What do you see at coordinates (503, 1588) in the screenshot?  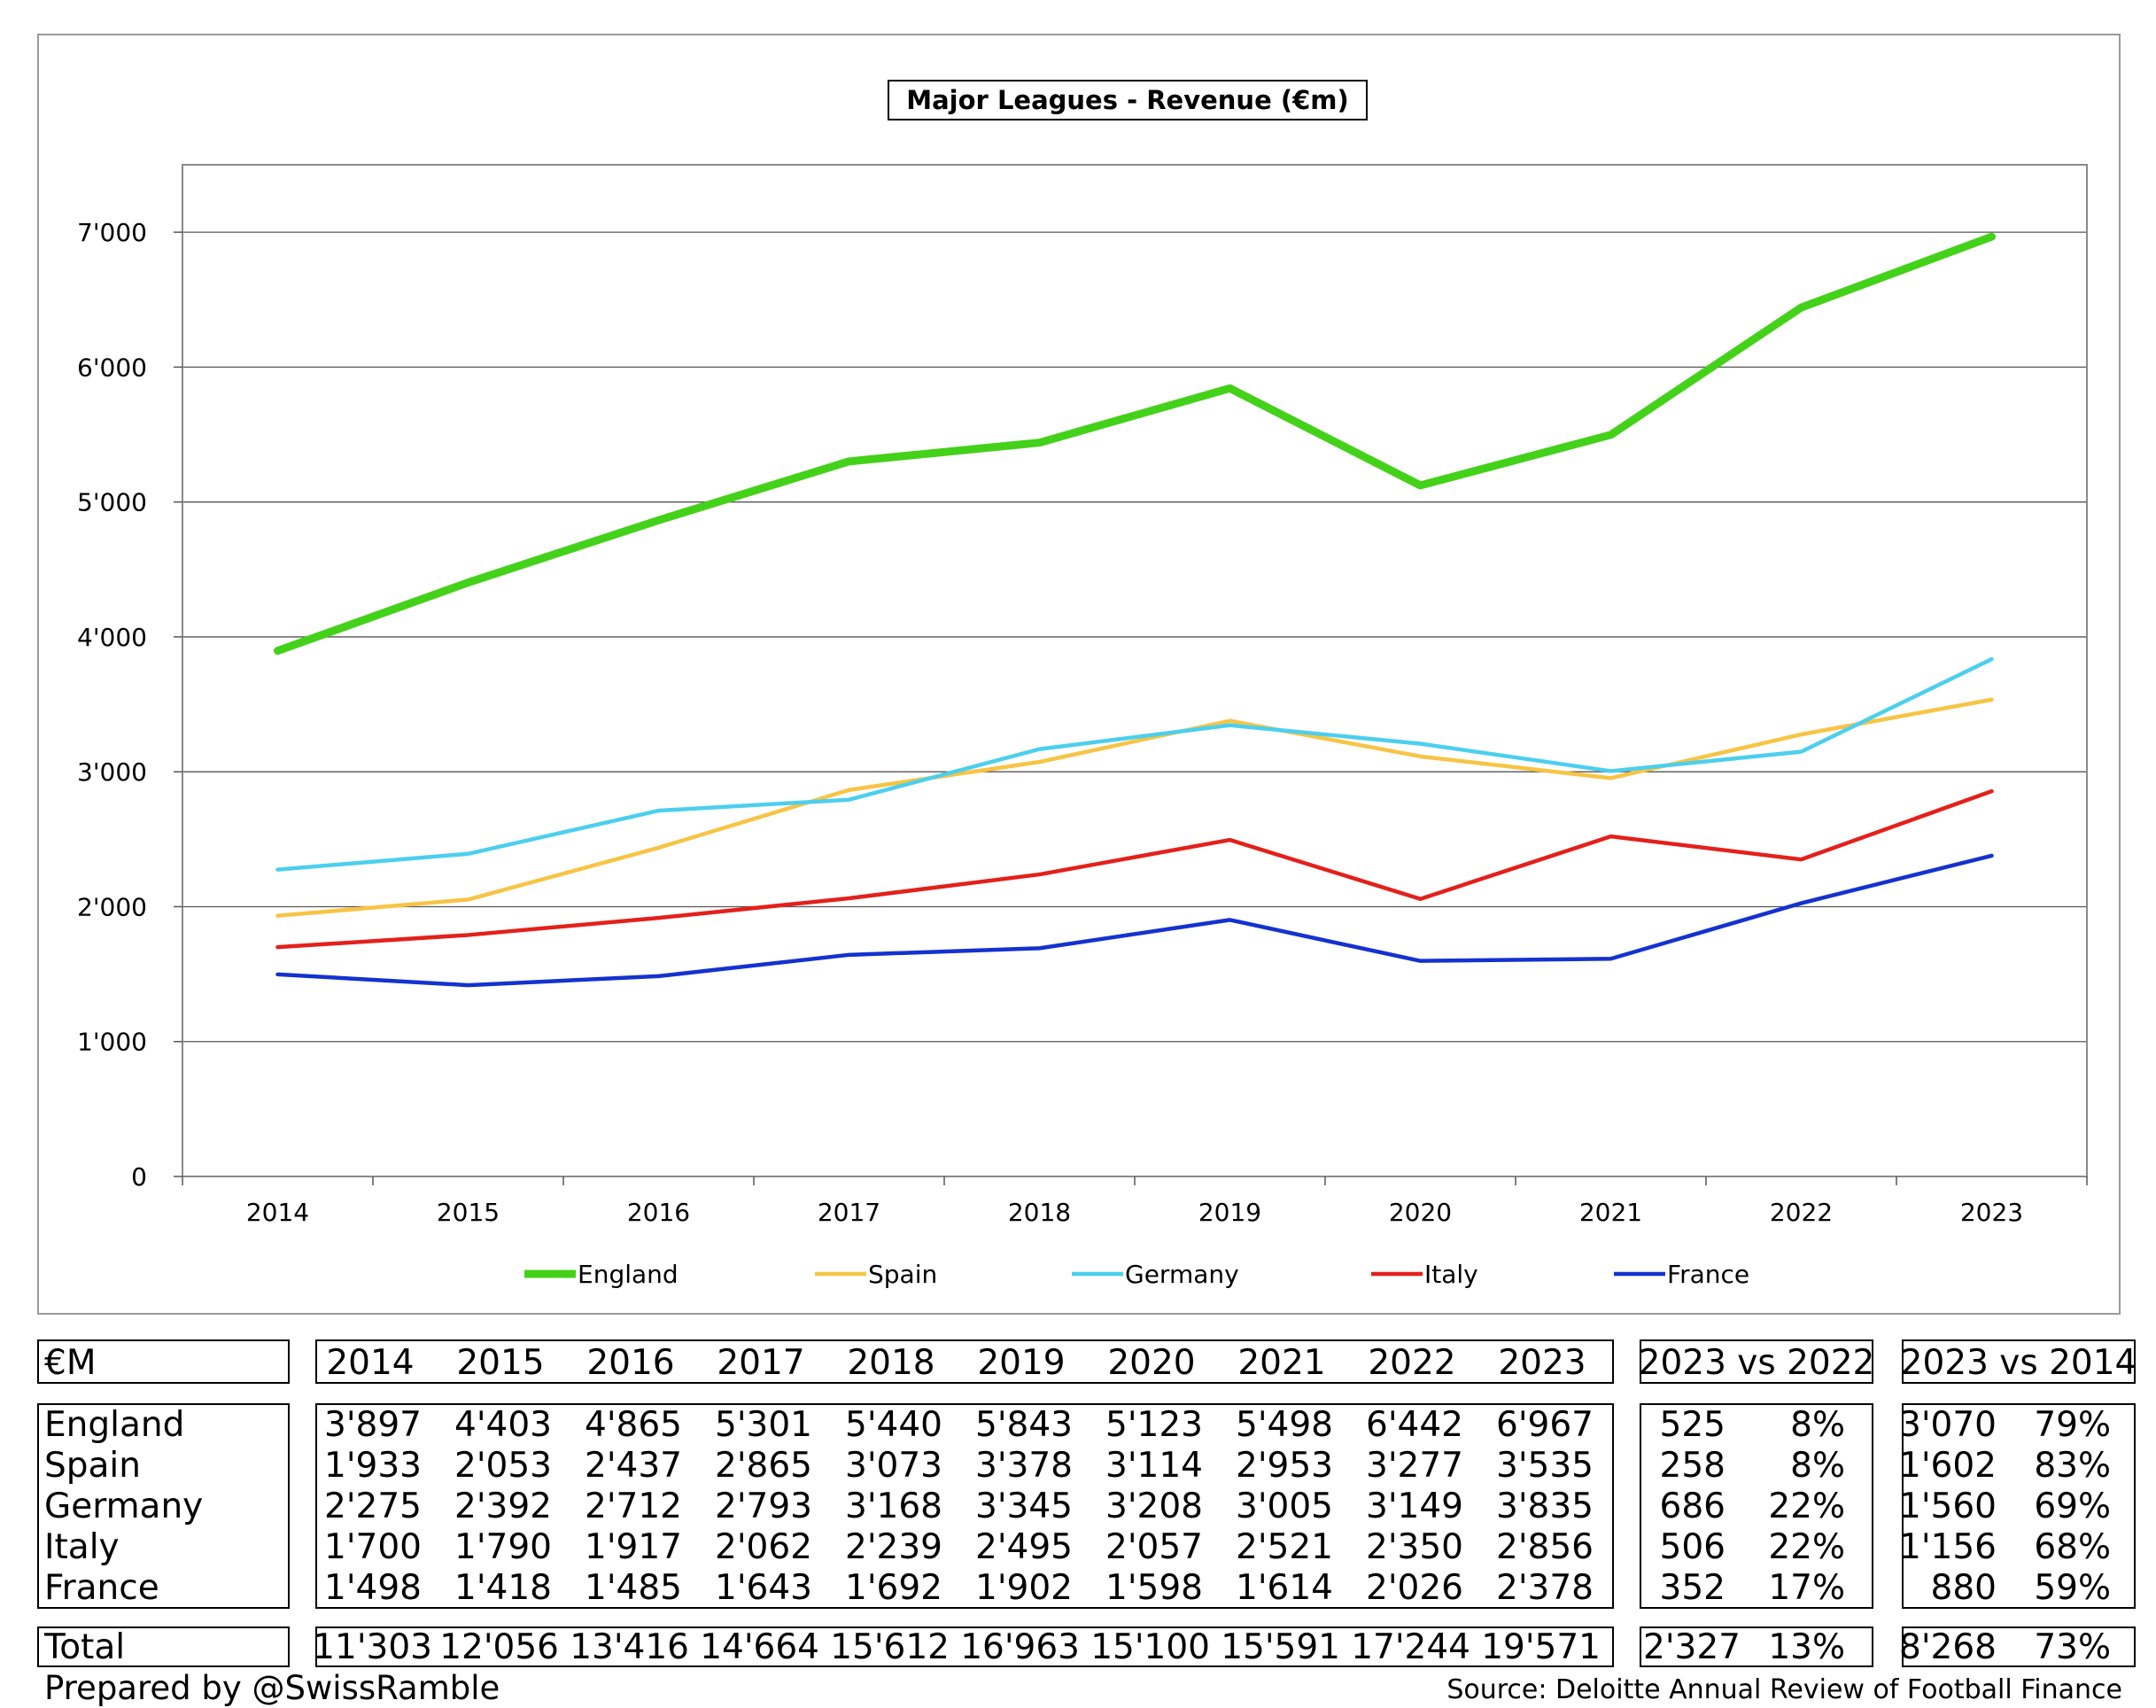 I see `table-cell: 1'418` at bounding box center [503, 1588].